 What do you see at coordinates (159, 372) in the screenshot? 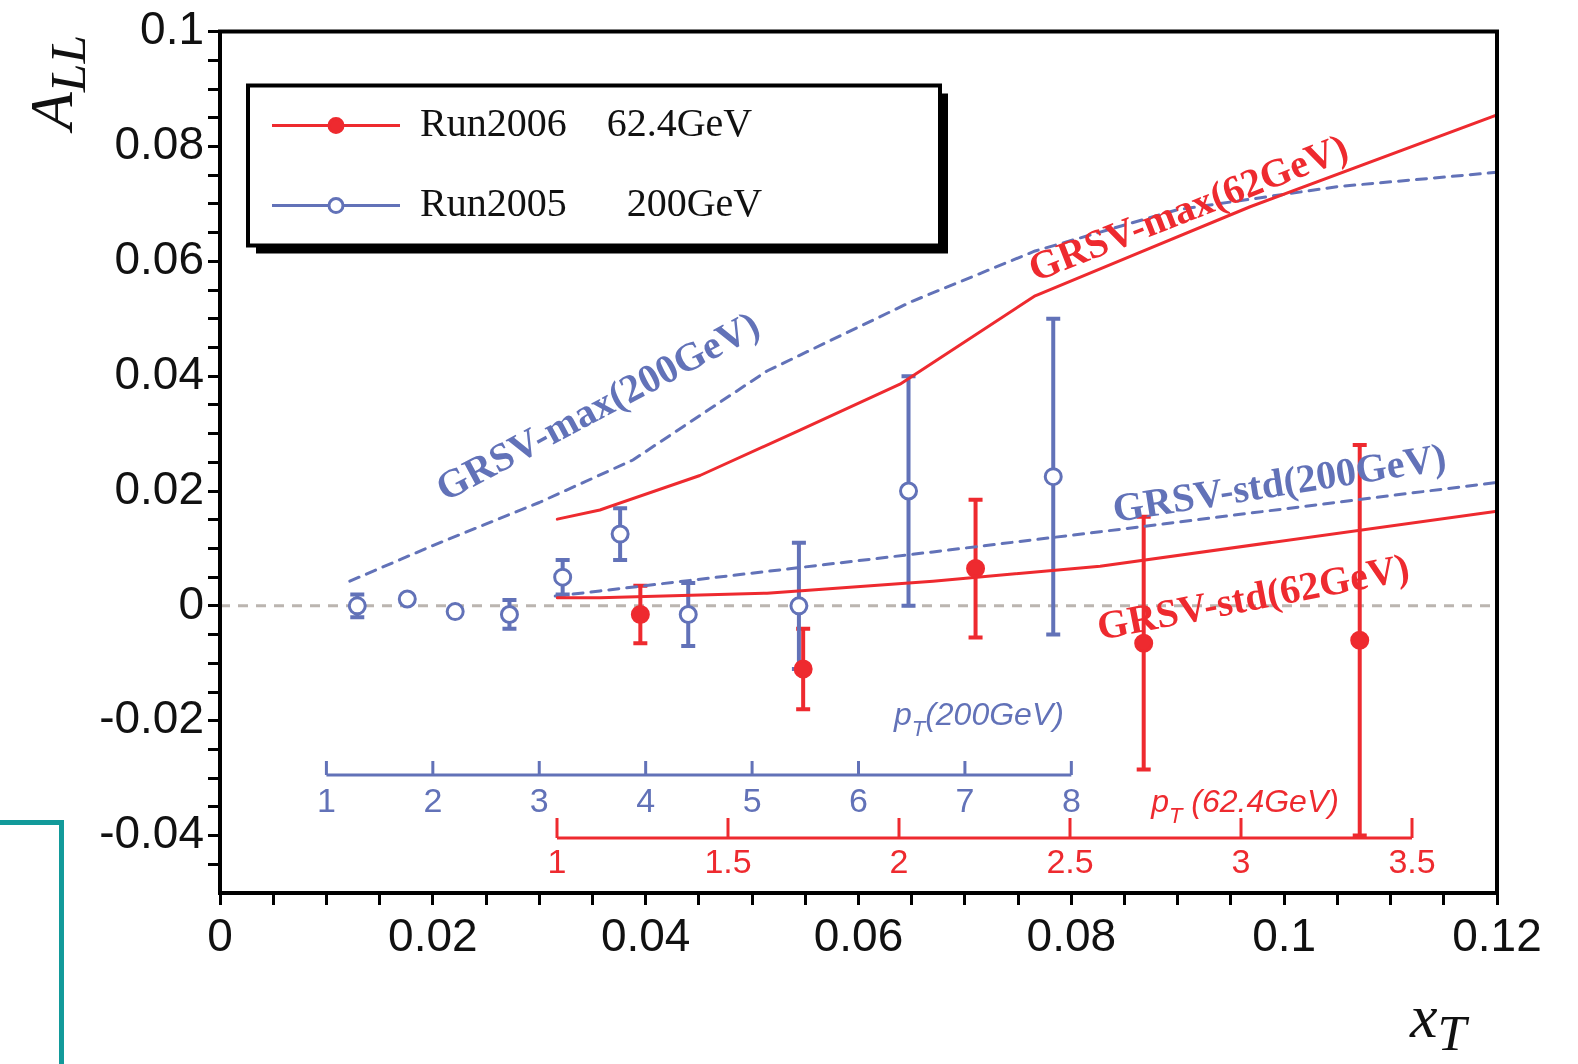
I see `y-tick-label: 0.04` at bounding box center [159, 372].